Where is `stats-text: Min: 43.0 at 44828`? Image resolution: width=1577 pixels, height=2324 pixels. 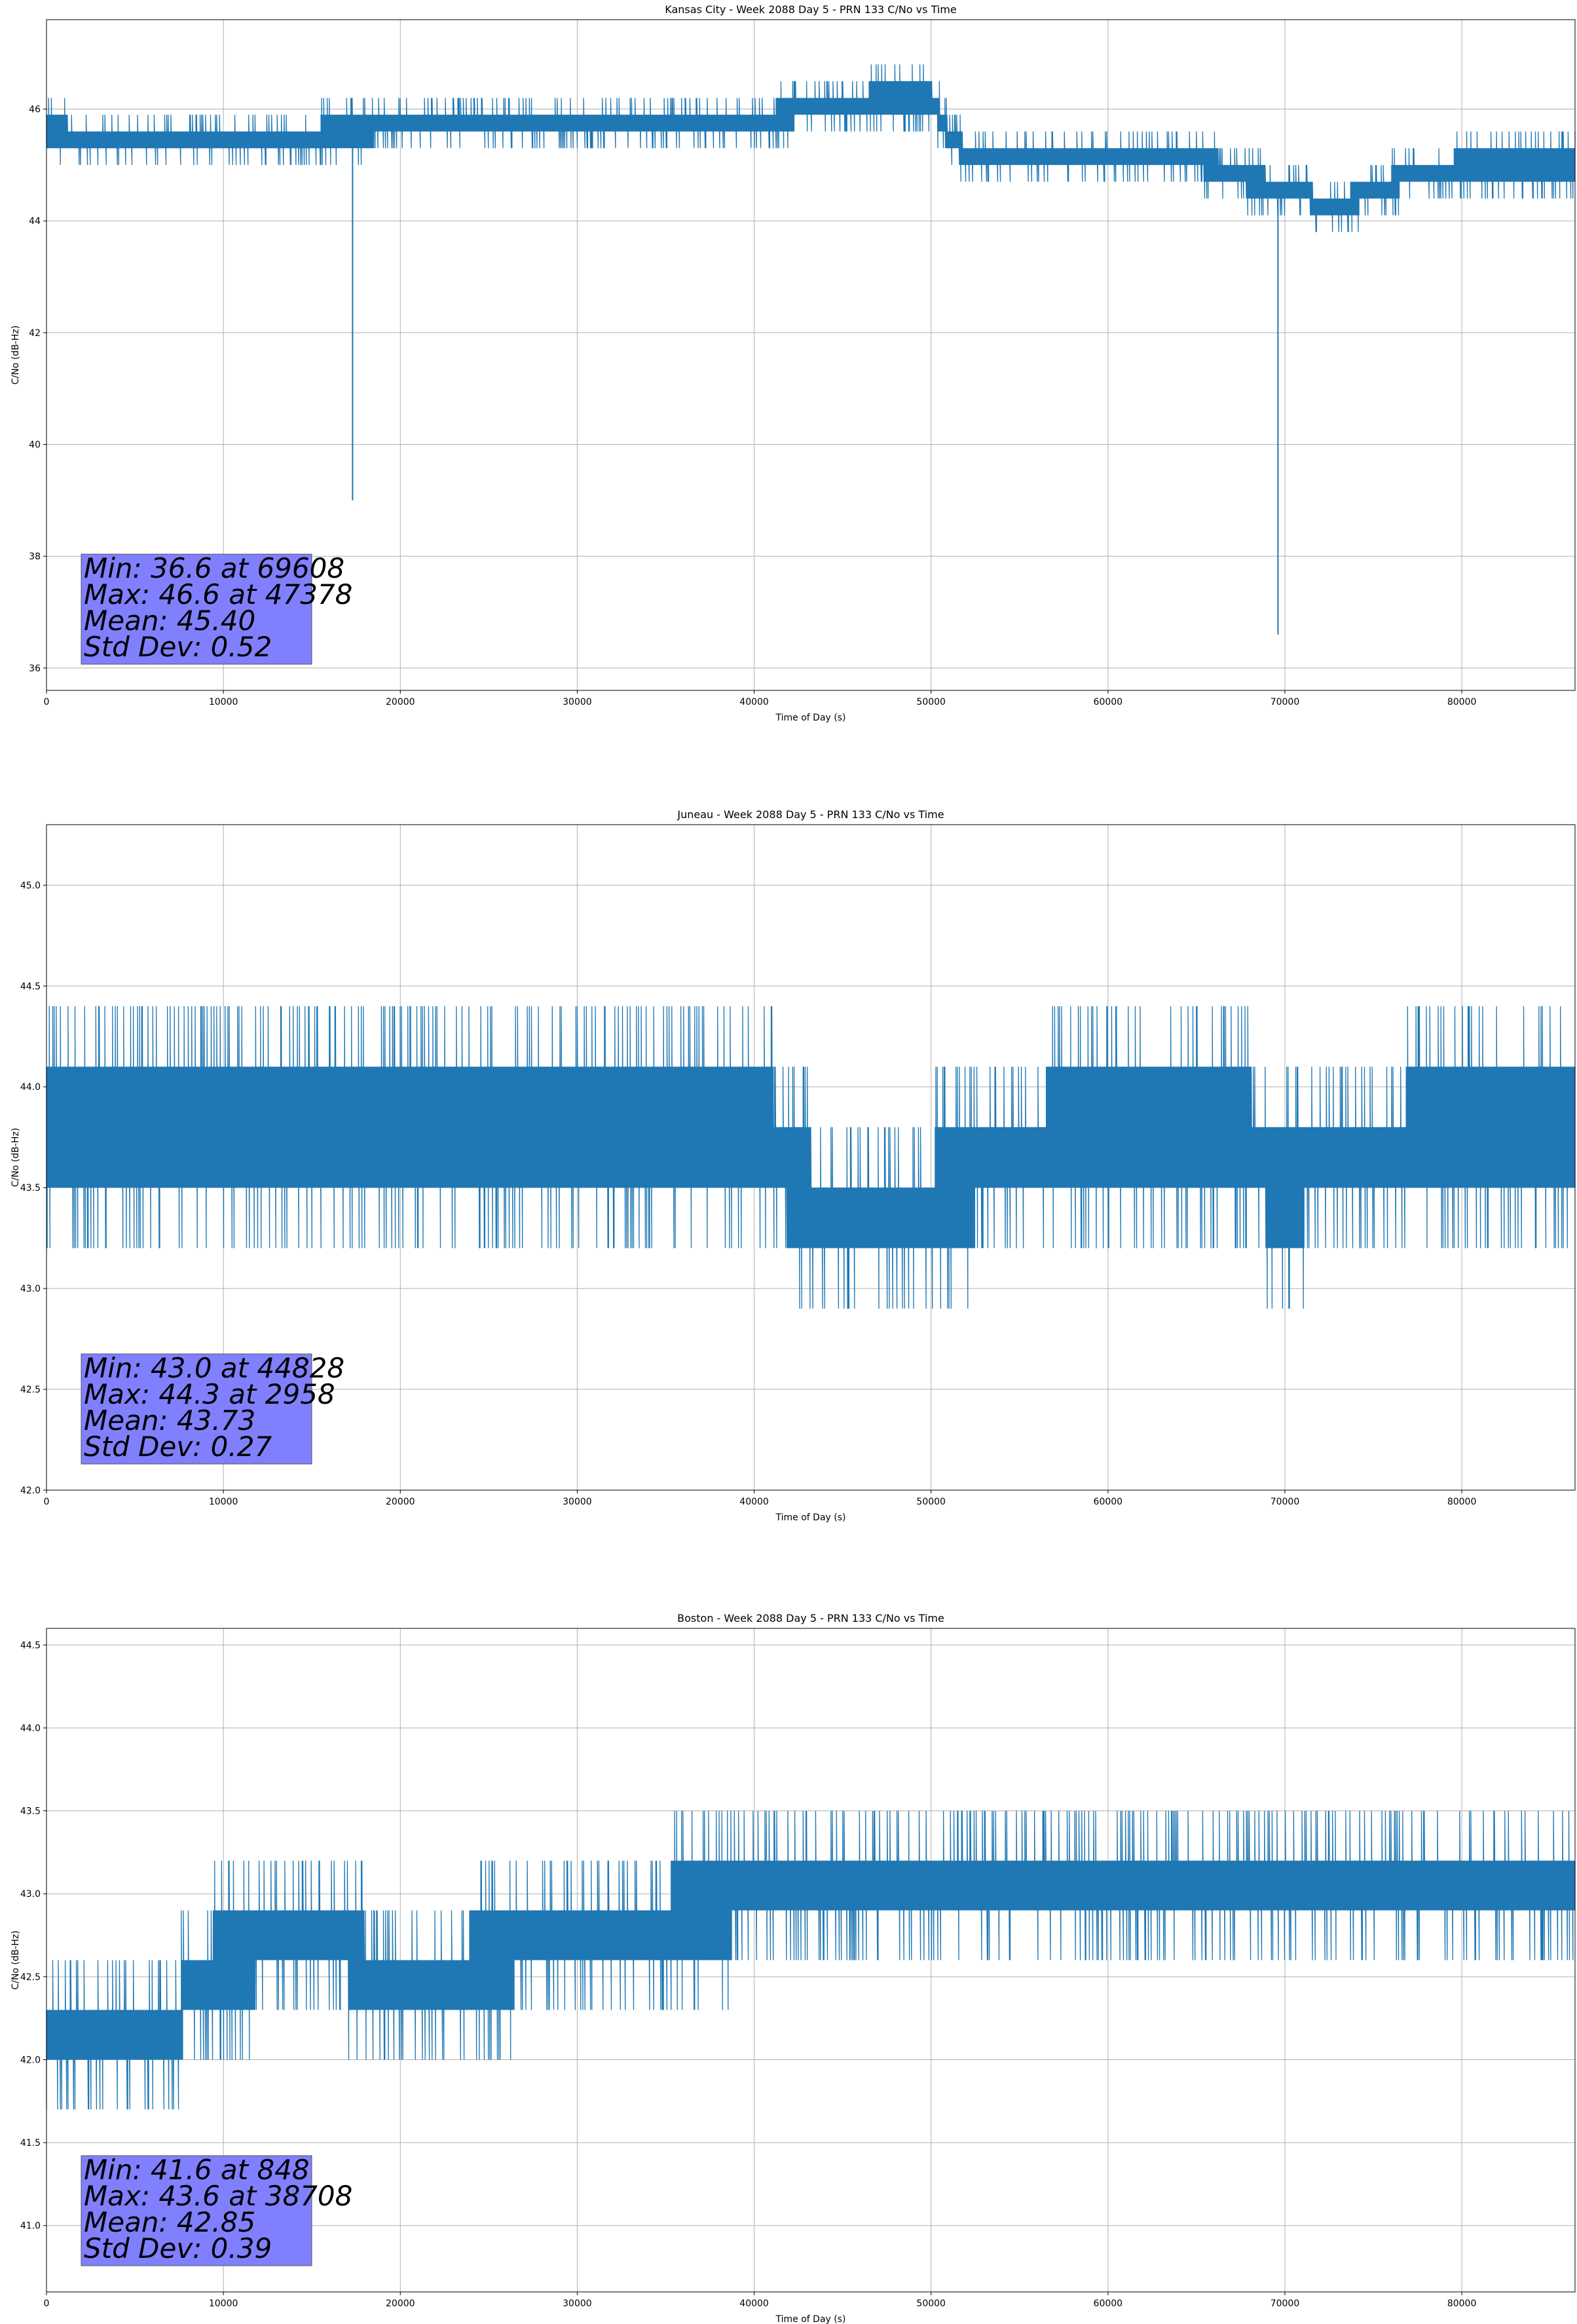
stats-text: Min: 43.0 at 44828 is located at coordinates (214, 1368).